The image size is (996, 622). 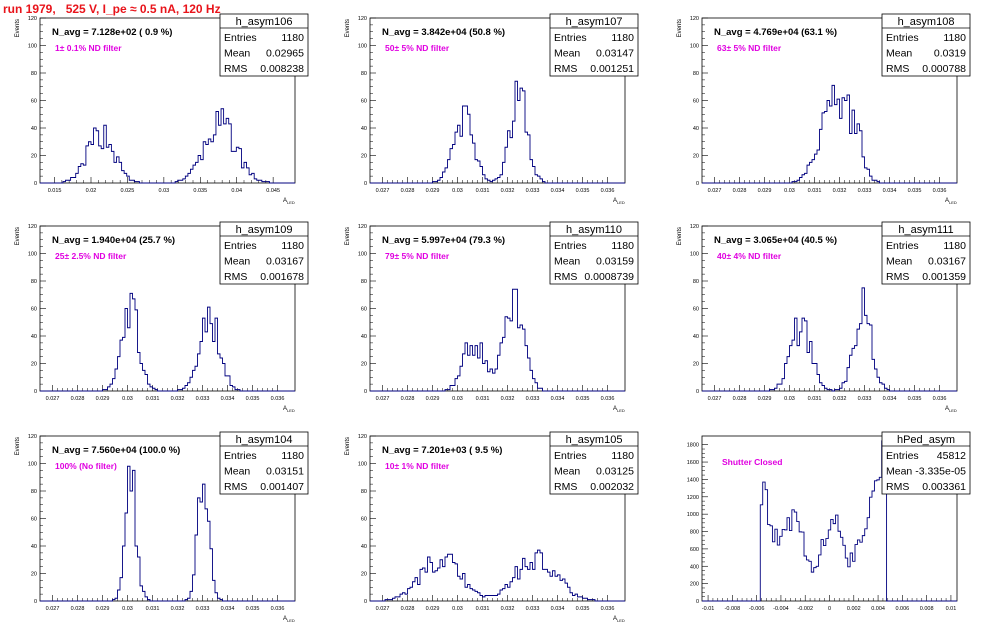 I want to click on x-tick-label: 0.02, so click(x=91, y=191).